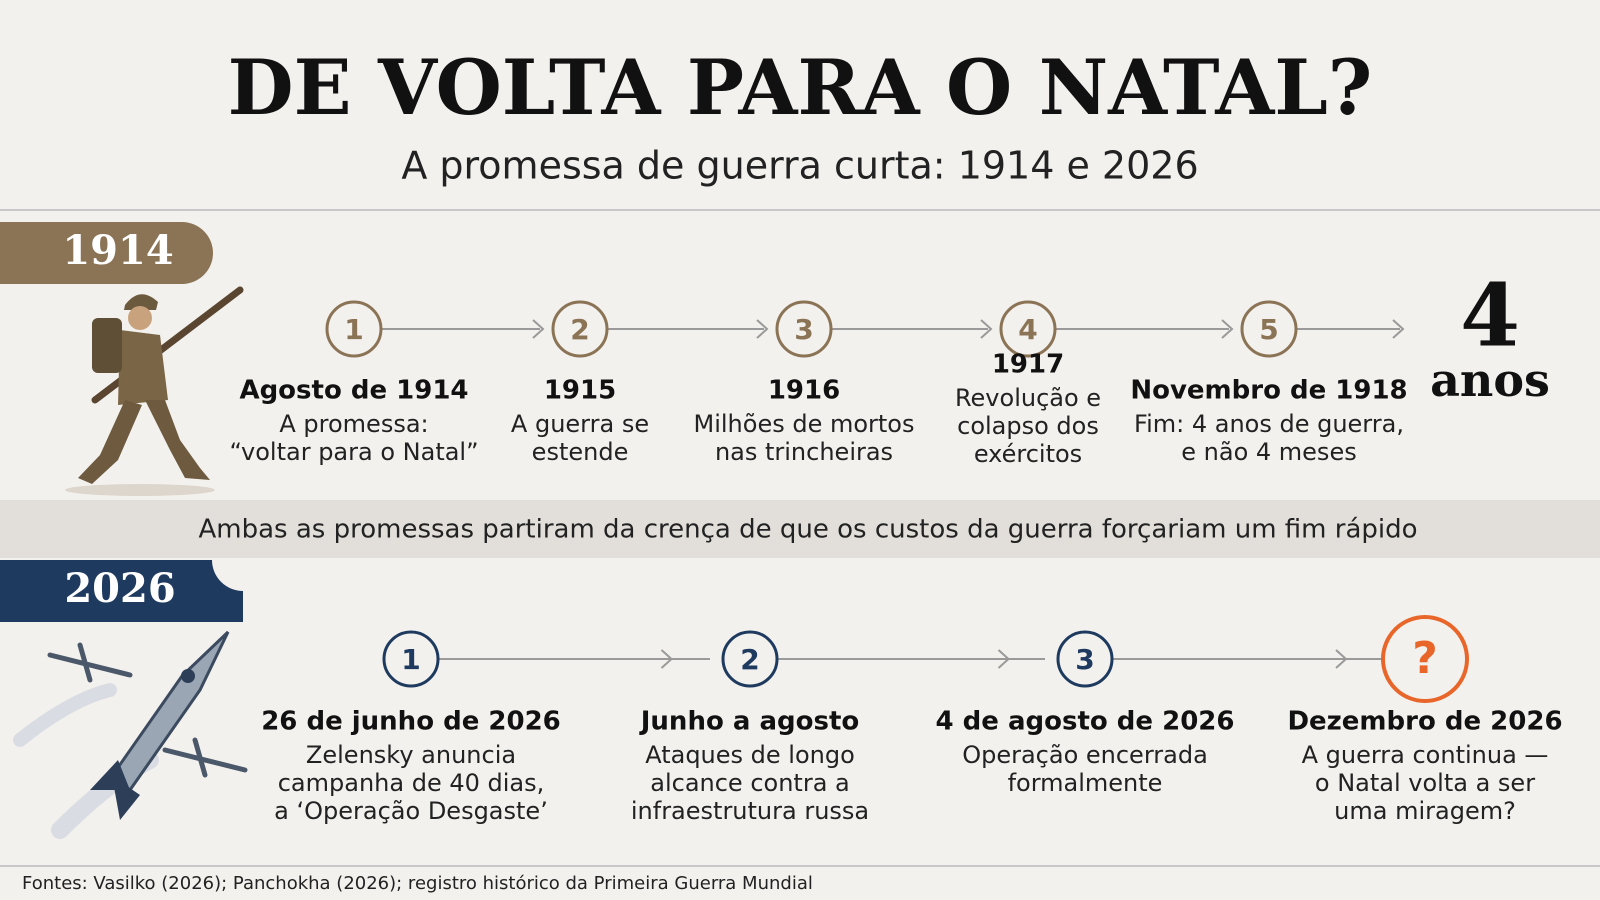 The width and height of the screenshot is (1600, 900). What do you see at coordinates (580, 452) in the screenshot?
I see `step-text: estende` at bounding box center [580, 452].